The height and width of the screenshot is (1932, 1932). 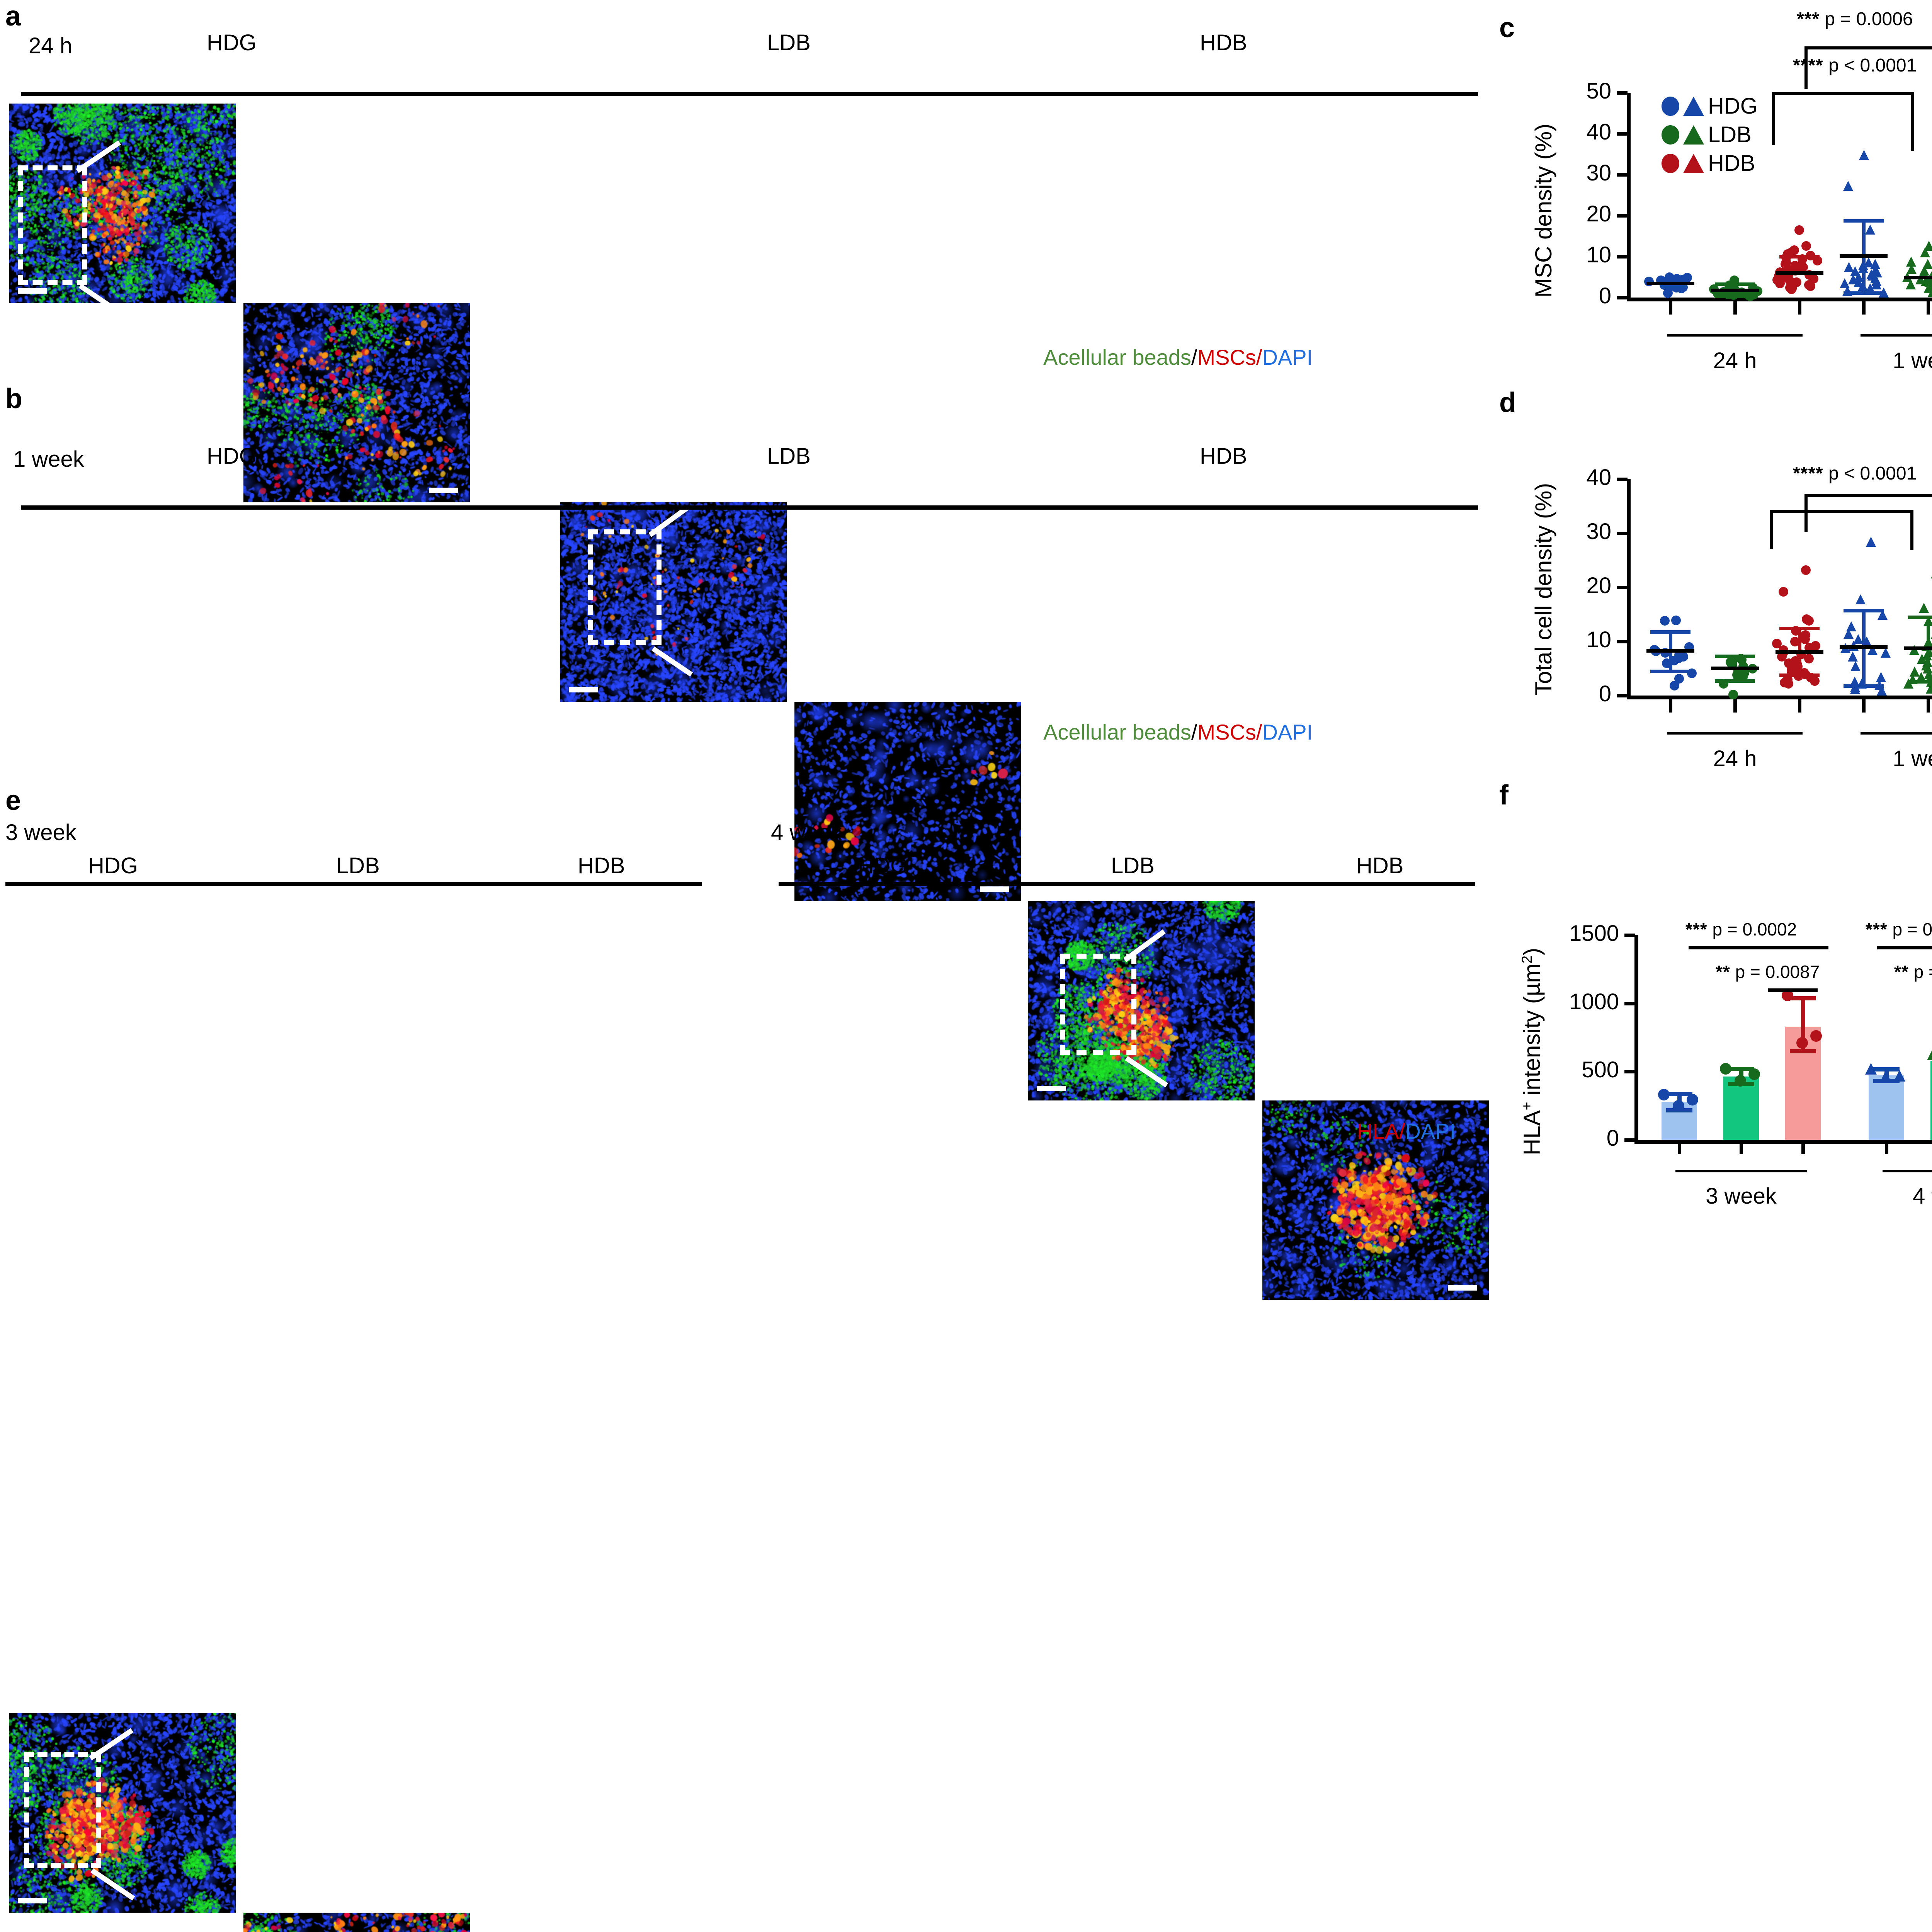 I want to click on panel-e-3week-col-ldb: LDB, so click(x=358, y=865).